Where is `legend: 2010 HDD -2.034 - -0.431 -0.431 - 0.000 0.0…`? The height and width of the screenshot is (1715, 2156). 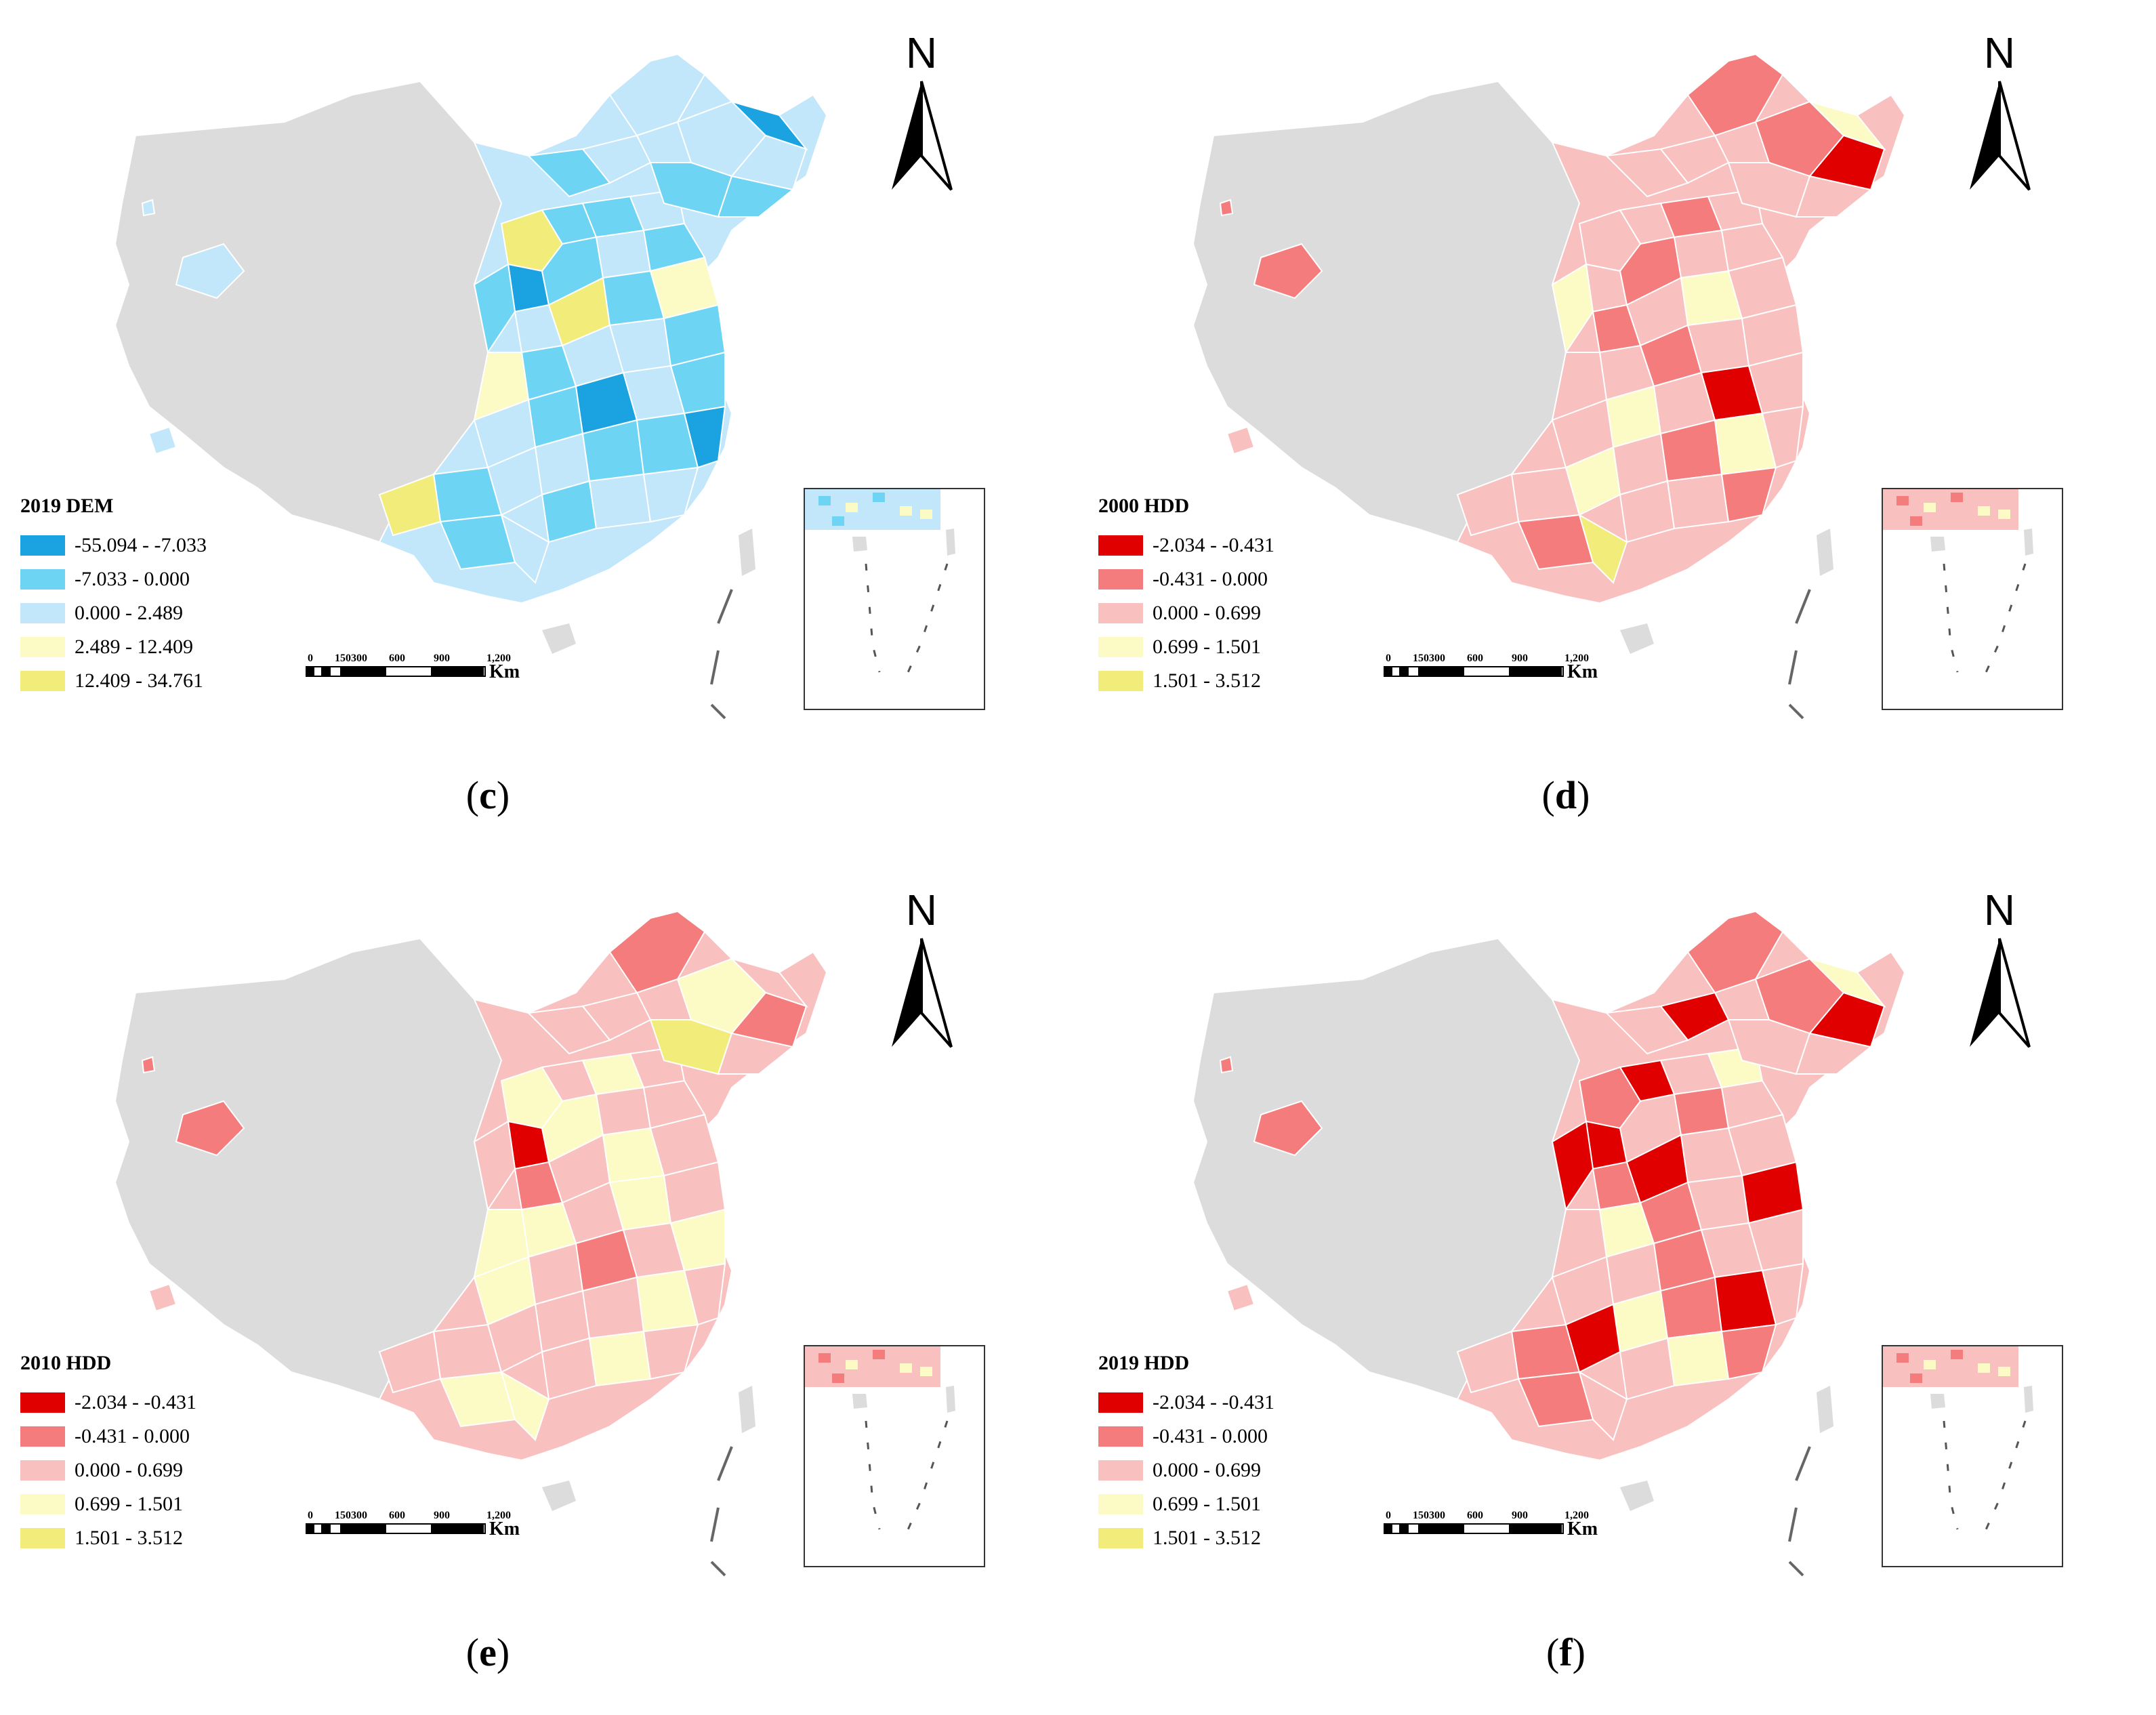
legend: 2010 HDD -2.034 - -0.431 -0.431 - 0.000 0.0… is located at coordinates (108, 1453).